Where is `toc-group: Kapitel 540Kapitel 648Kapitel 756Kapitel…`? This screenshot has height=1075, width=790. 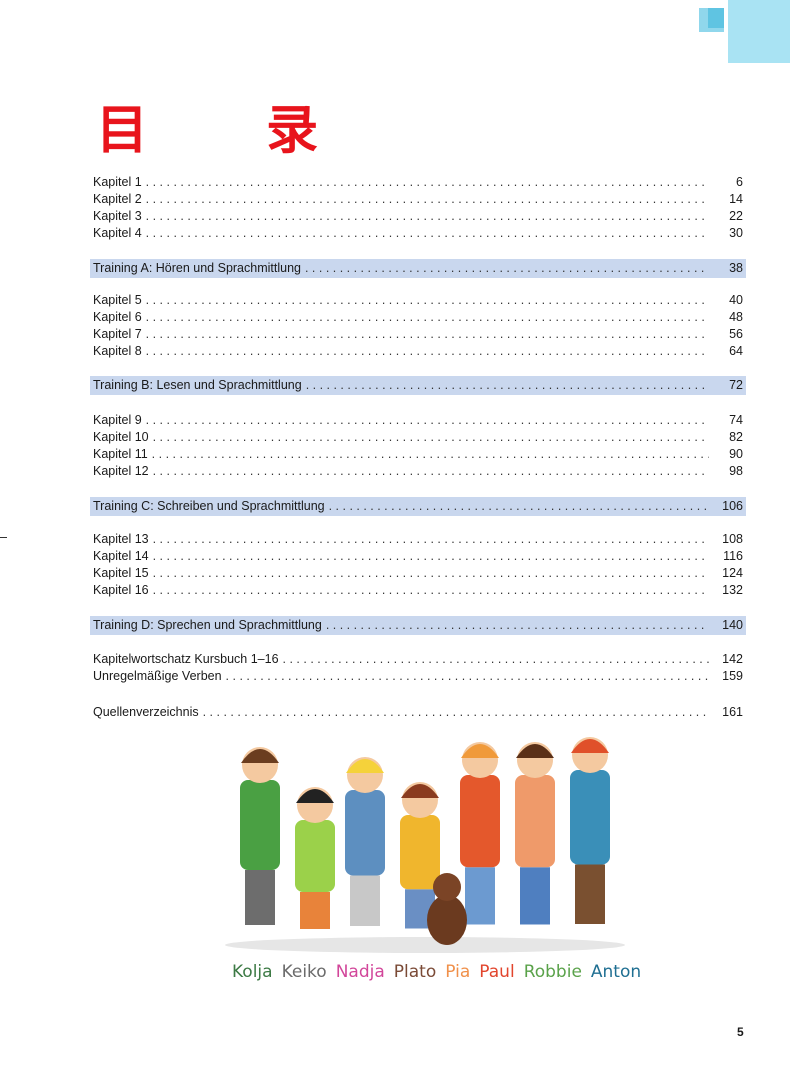
toc-group: Kapitel 540Kapitel 648Kapitel 756Kapitel… is located at coordinates (418, 326).